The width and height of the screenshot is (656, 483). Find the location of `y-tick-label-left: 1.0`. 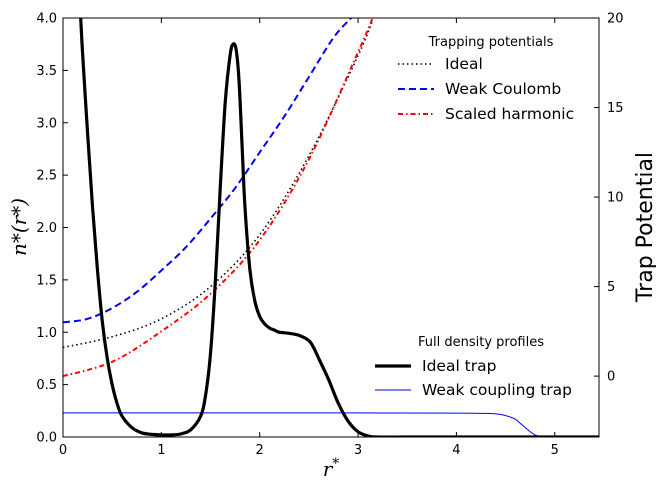

y-tick-label-left: 1.0 is located at coordinates (46, 333).